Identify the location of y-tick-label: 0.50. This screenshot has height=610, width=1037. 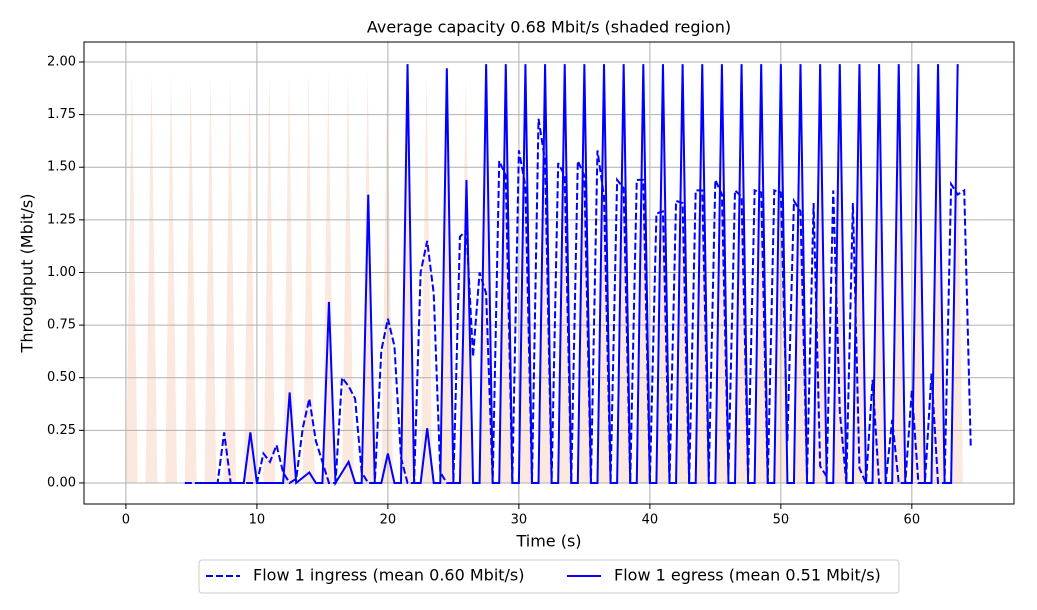
(61, 377).